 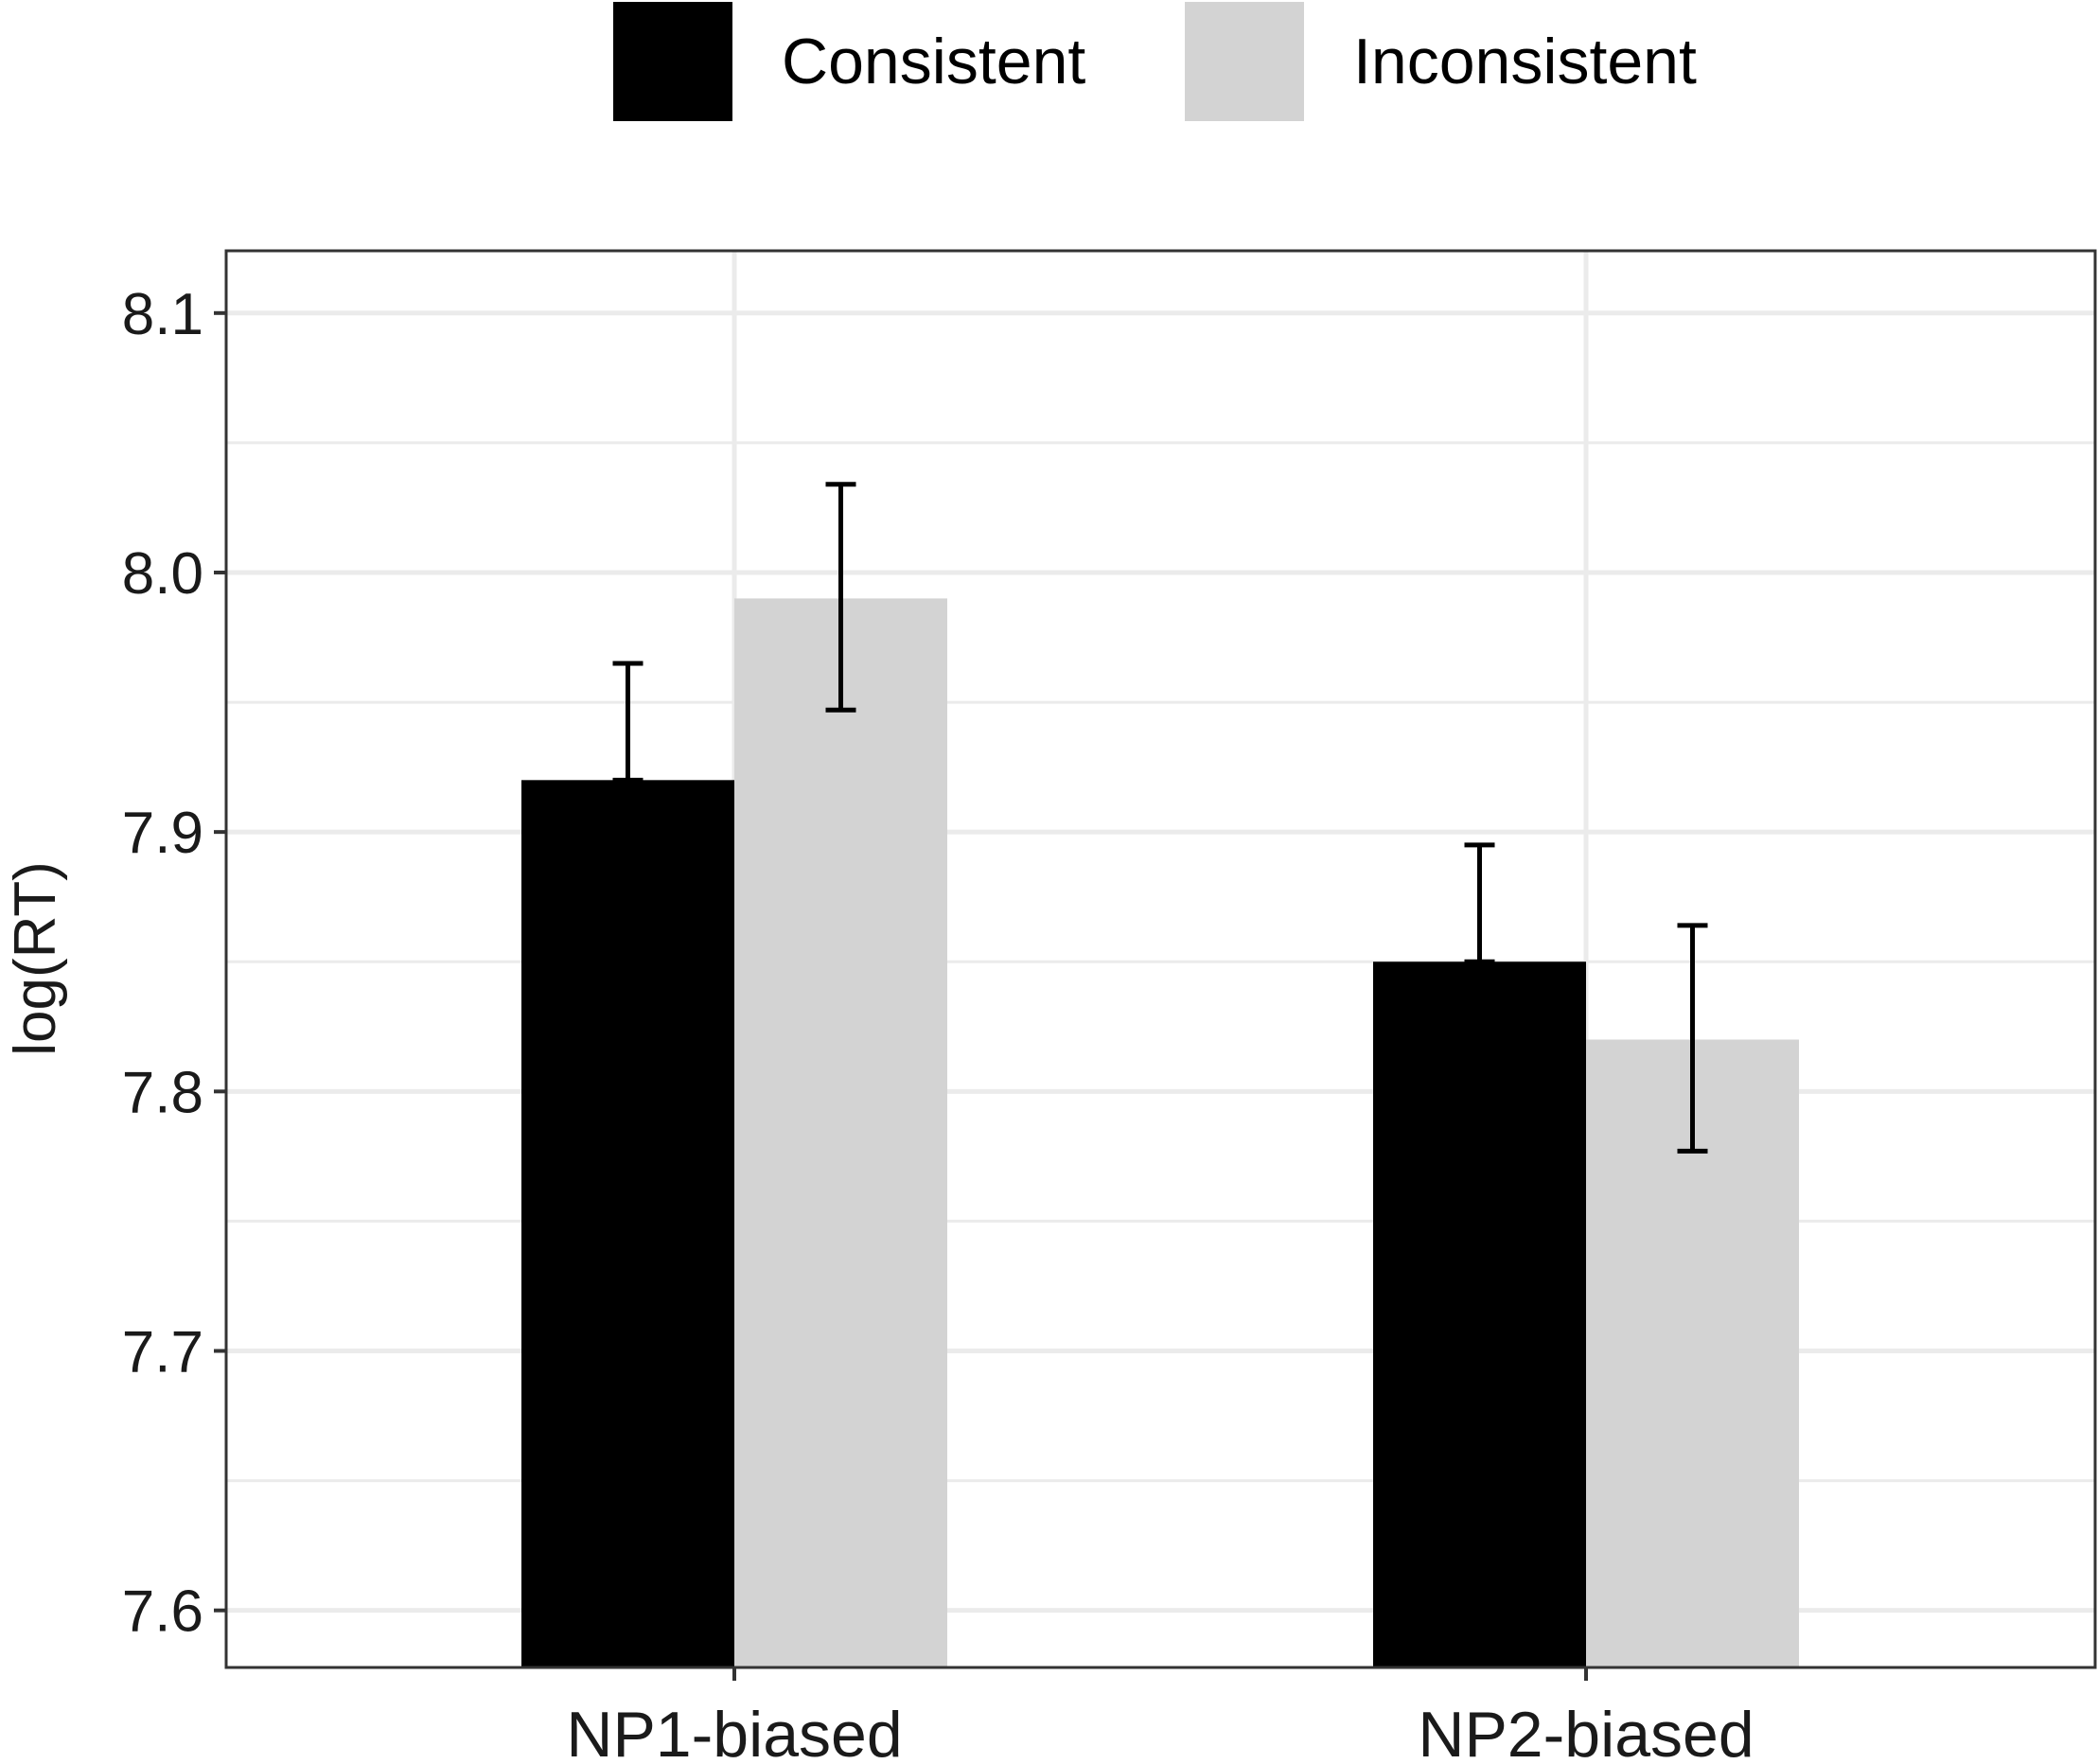 What do you see at coordinates (1586, 1732) in the screenshot?
I see `x-tick-label: NP2-biased` at bounding box center [1586, 1732].